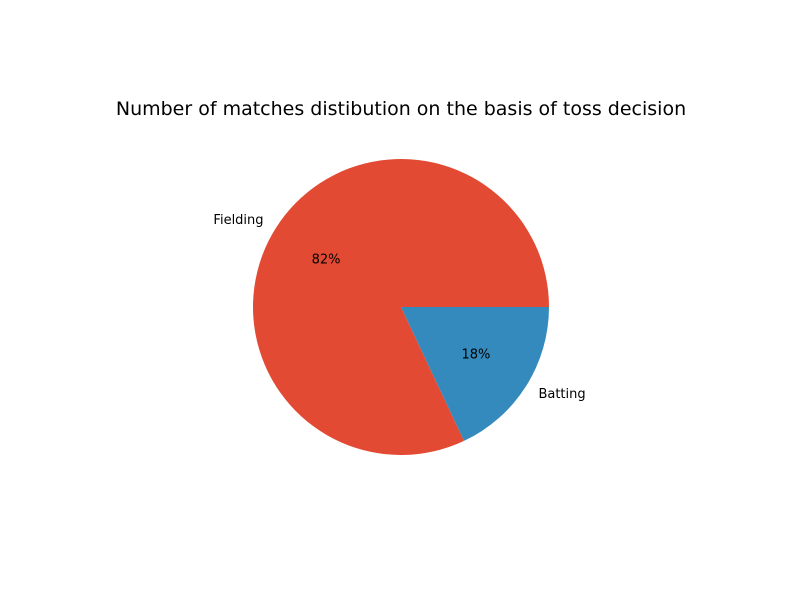 The width and height of the screenshot is (802, 592). I want to click on pie-labels: Fielding 82% Batting 18%, so click(399, 307).